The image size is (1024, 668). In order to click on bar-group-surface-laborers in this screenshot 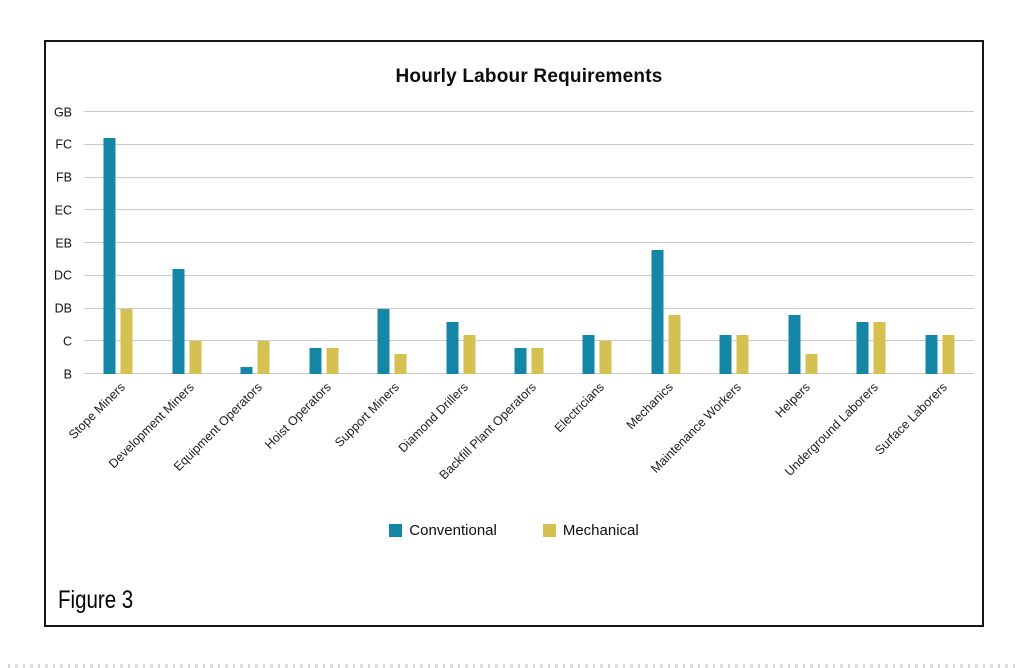, I will do `click(940, 243)`.